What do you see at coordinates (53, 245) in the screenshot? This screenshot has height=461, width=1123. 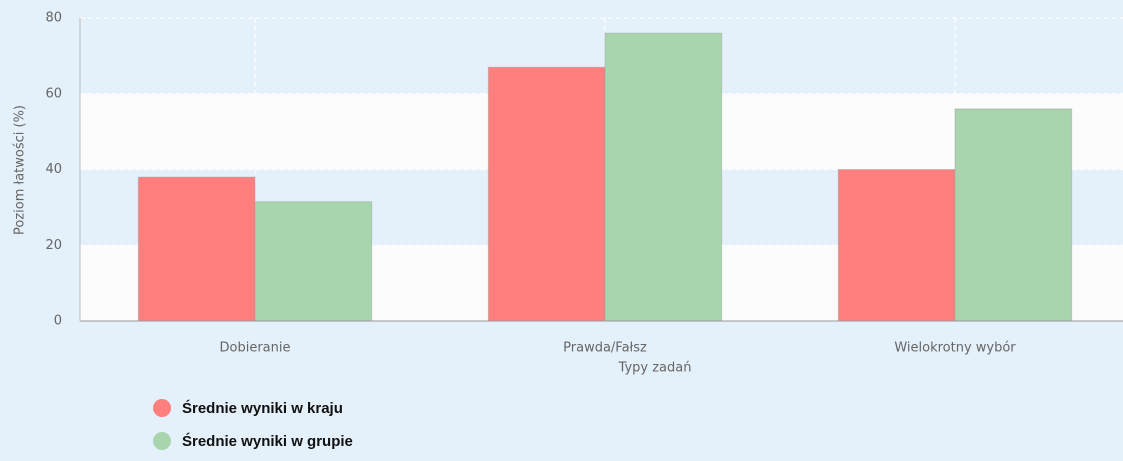 I see `y-tick-label: 20` at bounding box center [53, 245].